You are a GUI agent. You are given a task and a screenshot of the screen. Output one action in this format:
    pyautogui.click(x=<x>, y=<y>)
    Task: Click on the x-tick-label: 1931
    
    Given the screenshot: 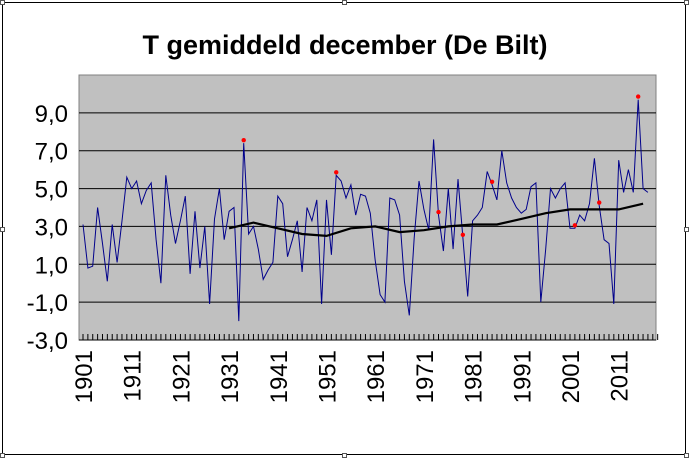 What is the action you would take?
    pyautogui.click(x=230, y=376)
    